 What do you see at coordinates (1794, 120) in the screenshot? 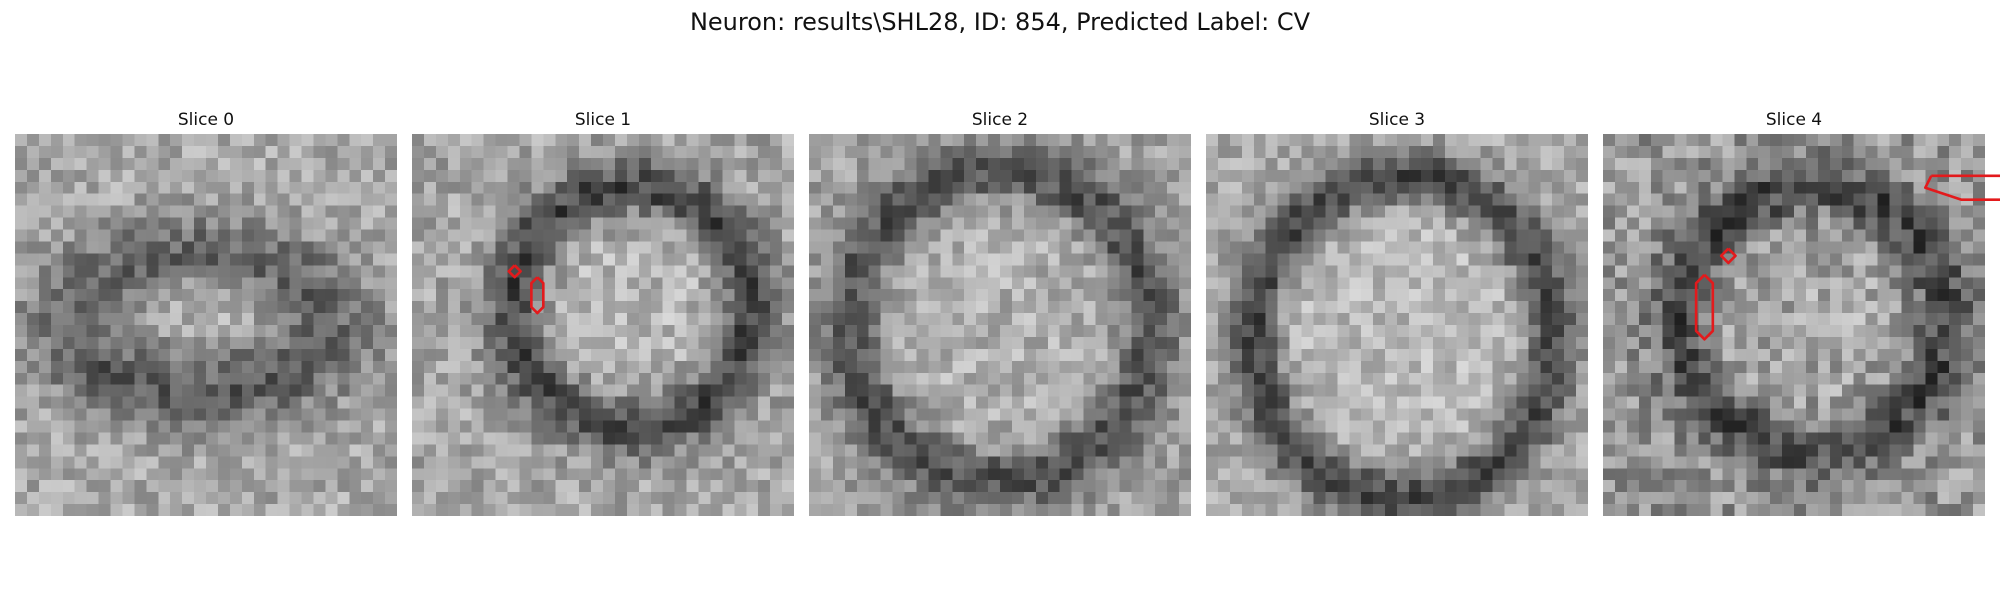
I see `slice-4-title: Slice 4` at bounding box center [1794, 120].